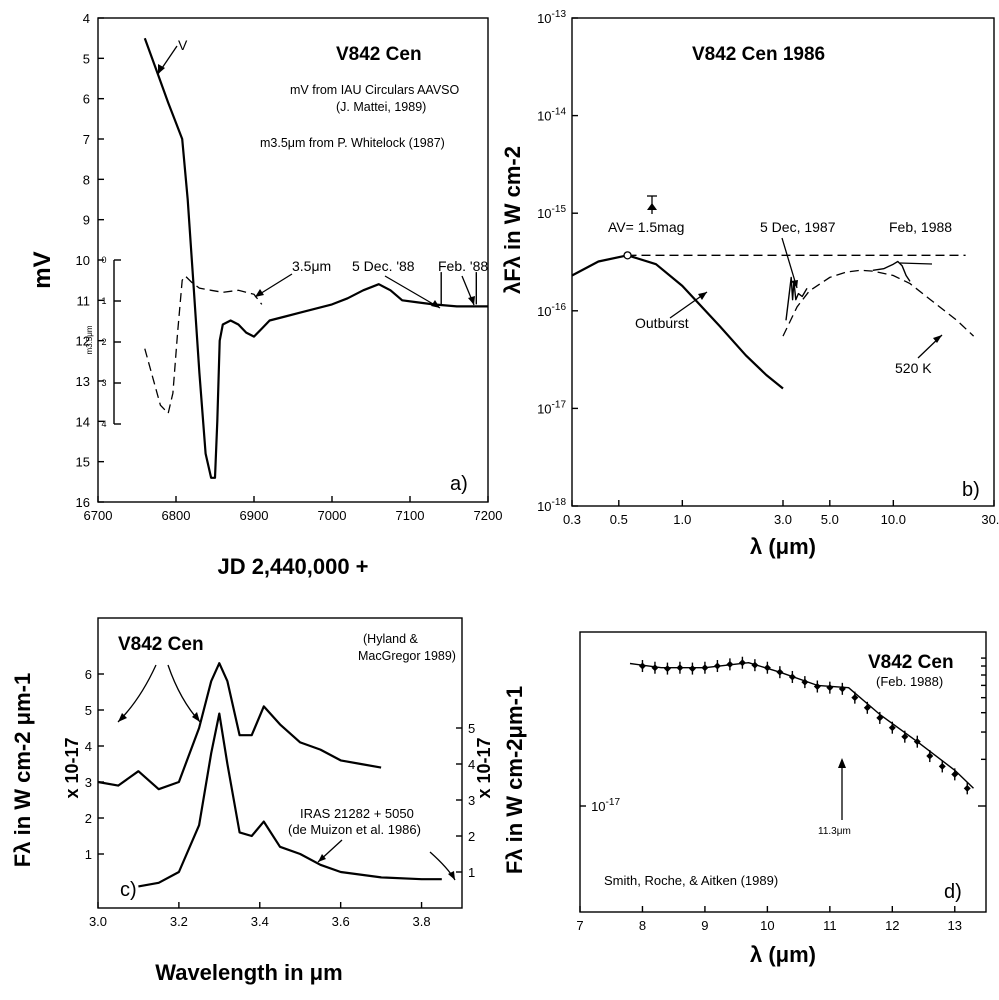 The image size is (999, 1000). Describe the element at coordinates (704, 925) in the screenshot. I see `panel-d-xtick-label: 9` at that location.